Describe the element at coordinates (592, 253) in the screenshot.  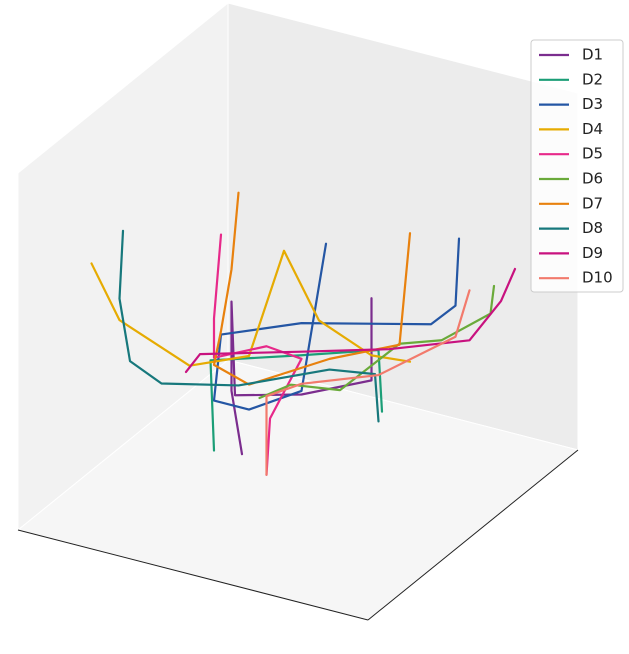
I see `legend-label: D9` at that location.